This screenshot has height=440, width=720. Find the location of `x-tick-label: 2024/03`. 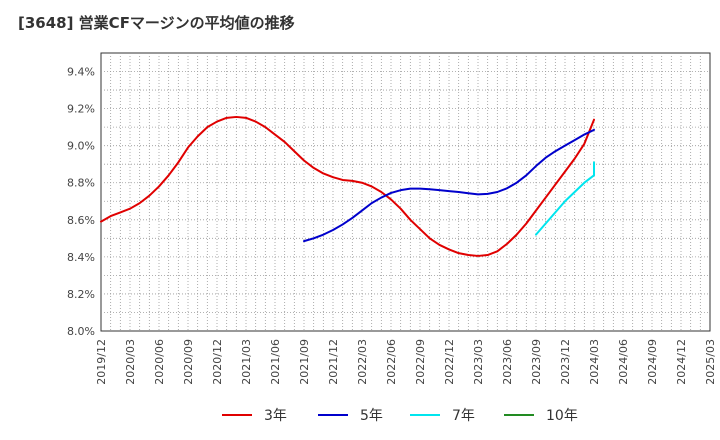

x-tick-label: 2024/03 is located at coordinates (594, 362).